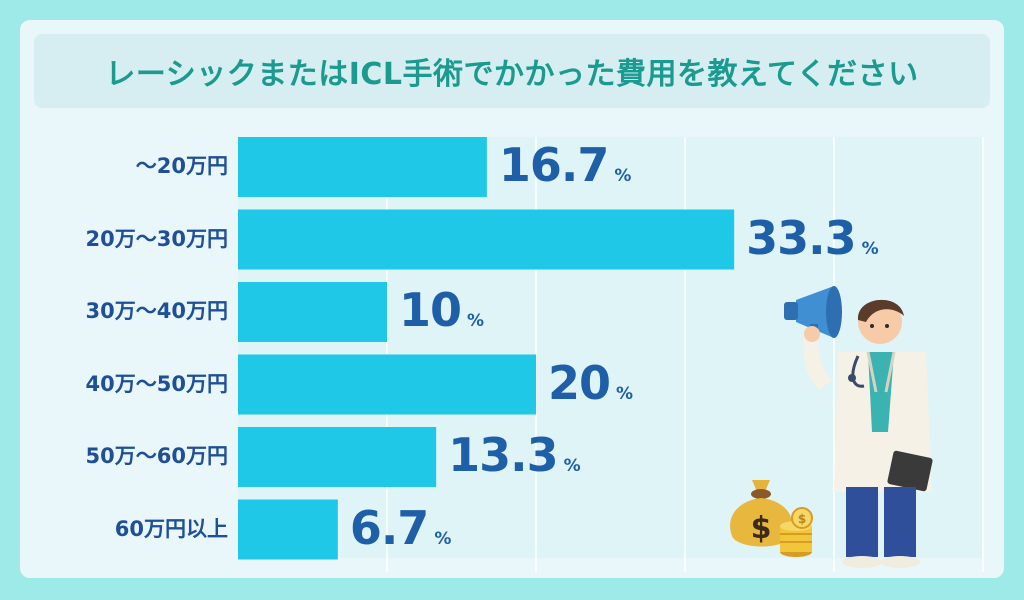 Image resolution: width=1024 pixels, height=600 pixels. I want to click on data-label: 20%, so click(590, 383).